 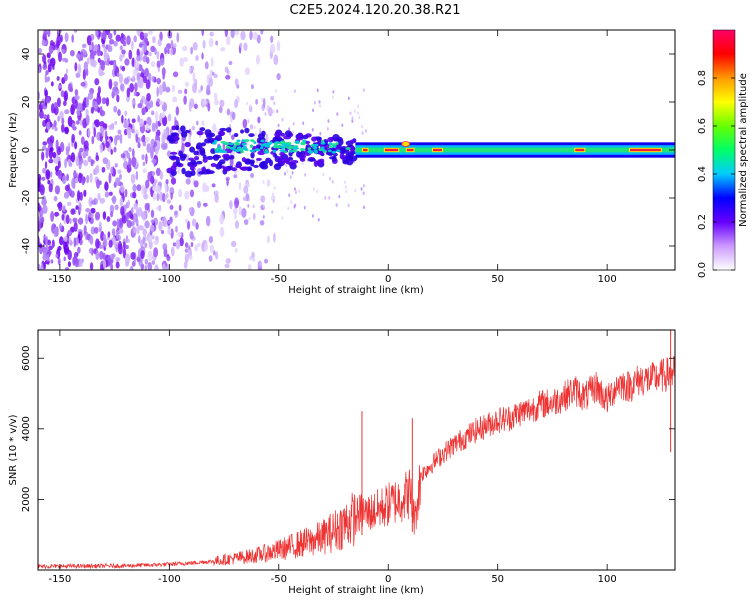 I want to click on y-tick-label: 4000, so click(x=26, y=428).